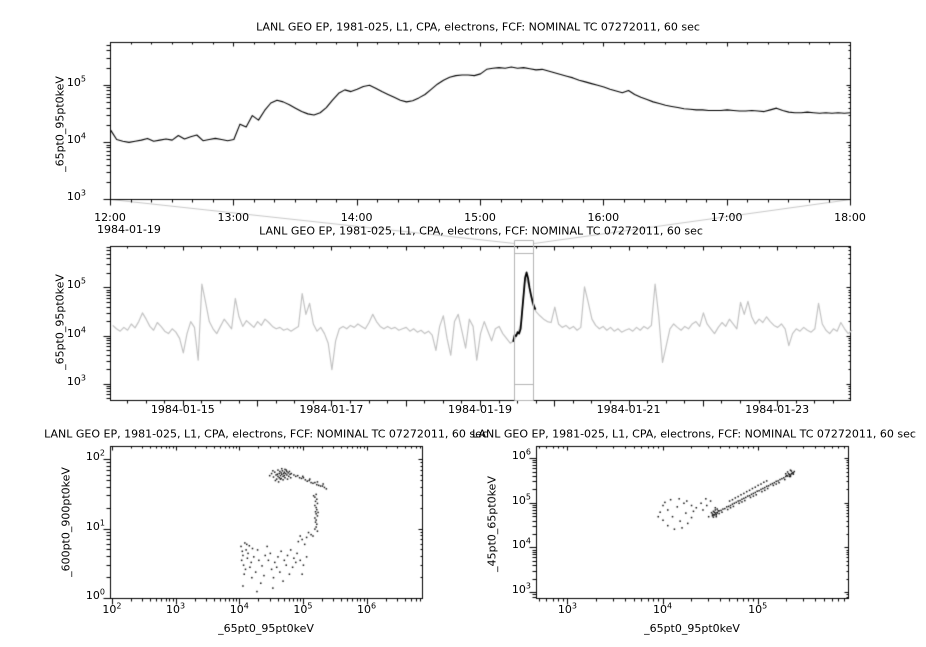  What do you see at coordinates (60, 322) in the screenshot?
I see `context-plot-ylabel: _65pt0_95pt0keV` at bounding box center [60, 322].